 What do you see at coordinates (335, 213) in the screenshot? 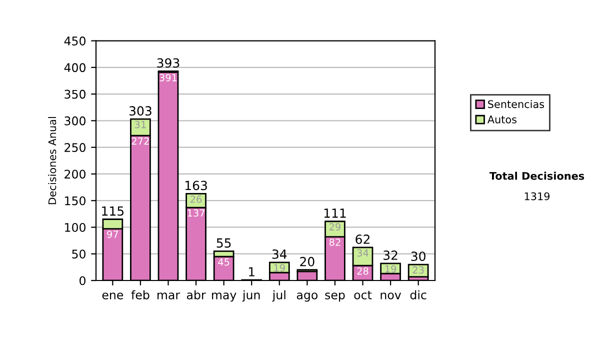
I see `total-label: 111` at bounding box center [335, 213].